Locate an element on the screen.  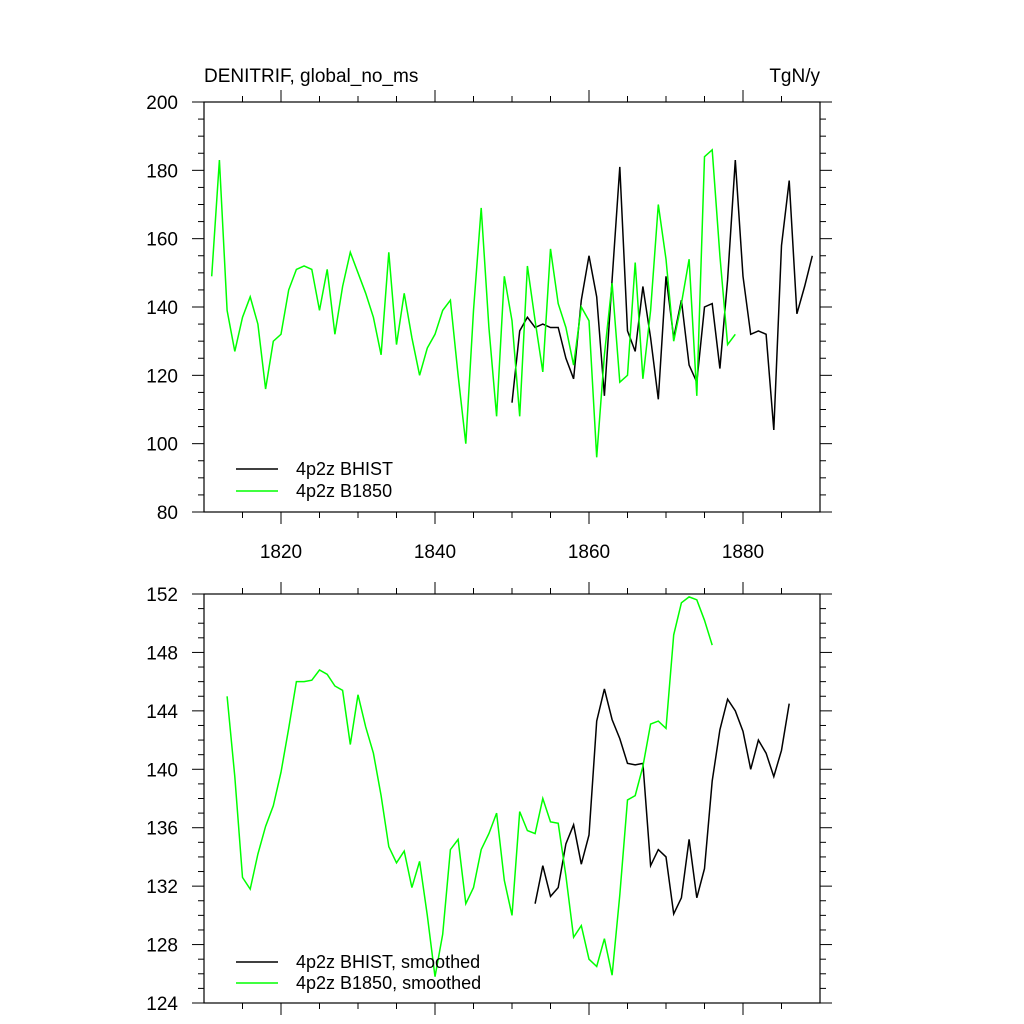
y-tick-label: 136 is located at coordinates (162, 829).